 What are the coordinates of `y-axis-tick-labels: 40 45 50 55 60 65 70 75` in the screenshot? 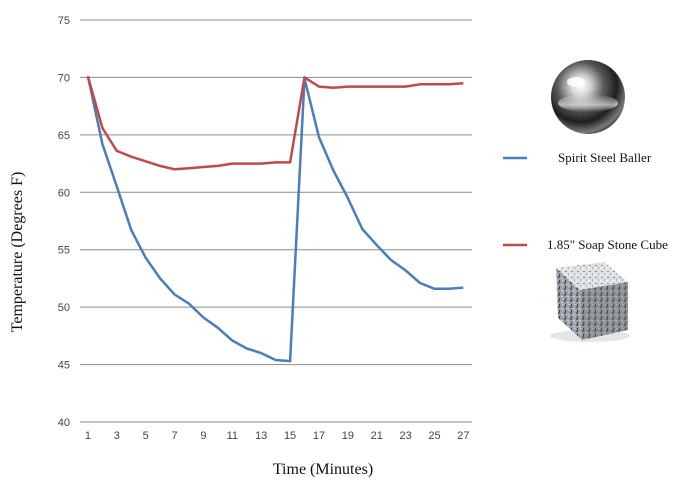 It's located at (64, 222).